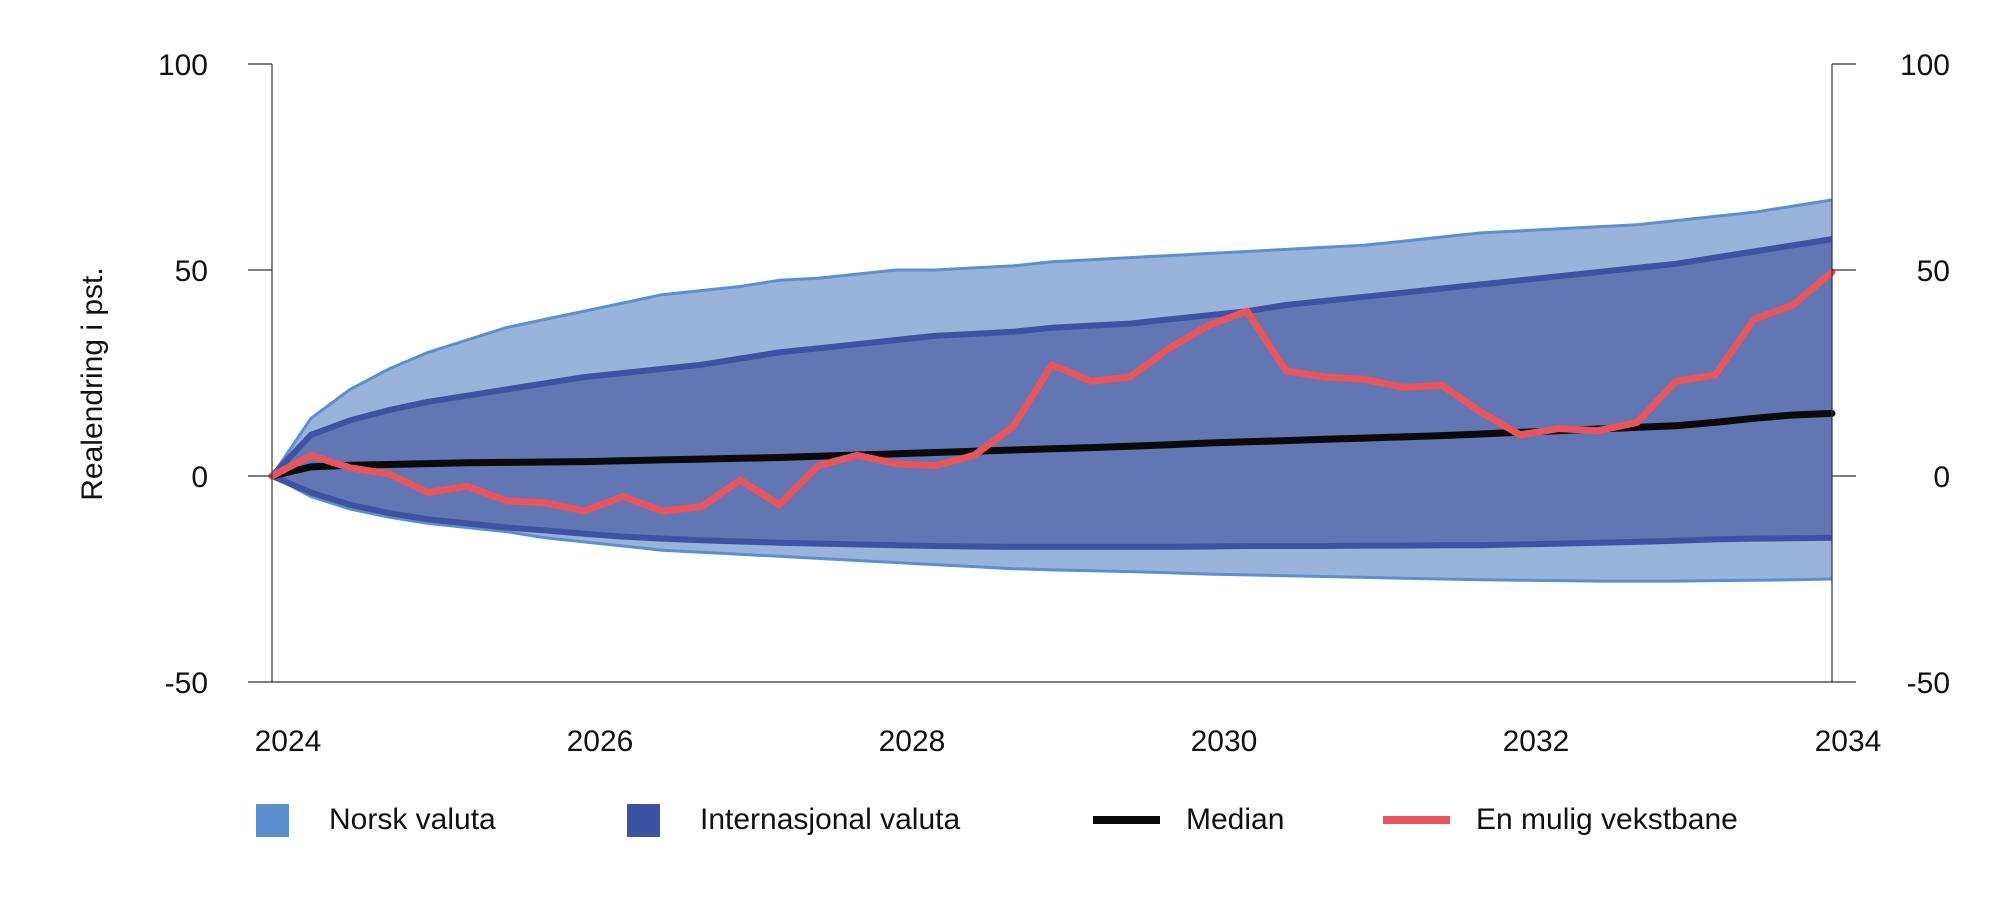 This screenshot has width=2000, height=908. I want to click on legend-label-en-mulig-vekstbane: En mulig vekstbane, so click(1607, 819).